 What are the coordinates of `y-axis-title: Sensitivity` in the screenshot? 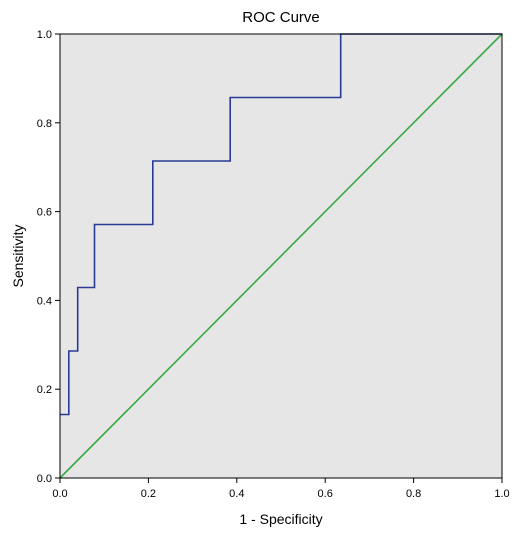 It's located at (18, 255).